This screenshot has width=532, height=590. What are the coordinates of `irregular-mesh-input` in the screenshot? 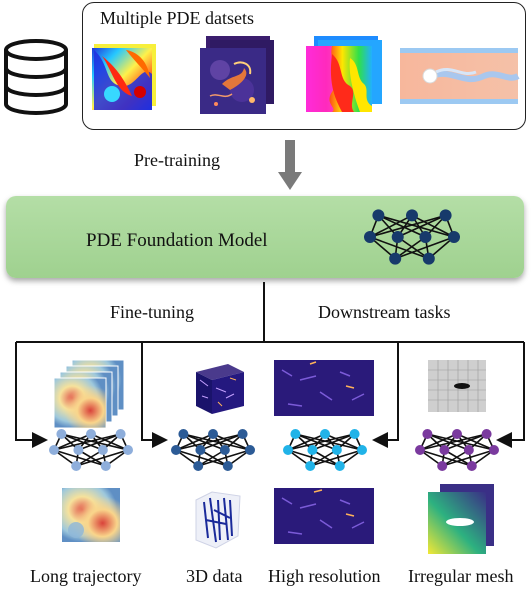 It's located at (457, 386).